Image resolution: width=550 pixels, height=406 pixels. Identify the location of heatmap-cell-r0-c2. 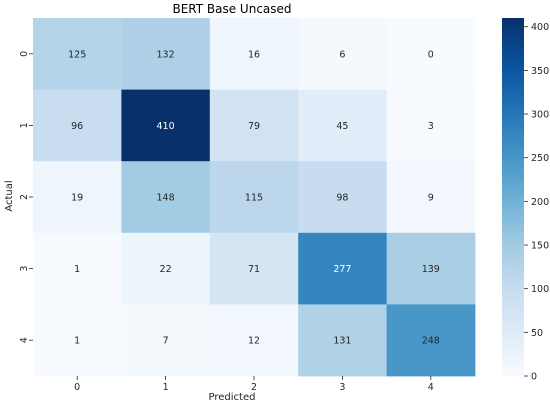
(254, 54).